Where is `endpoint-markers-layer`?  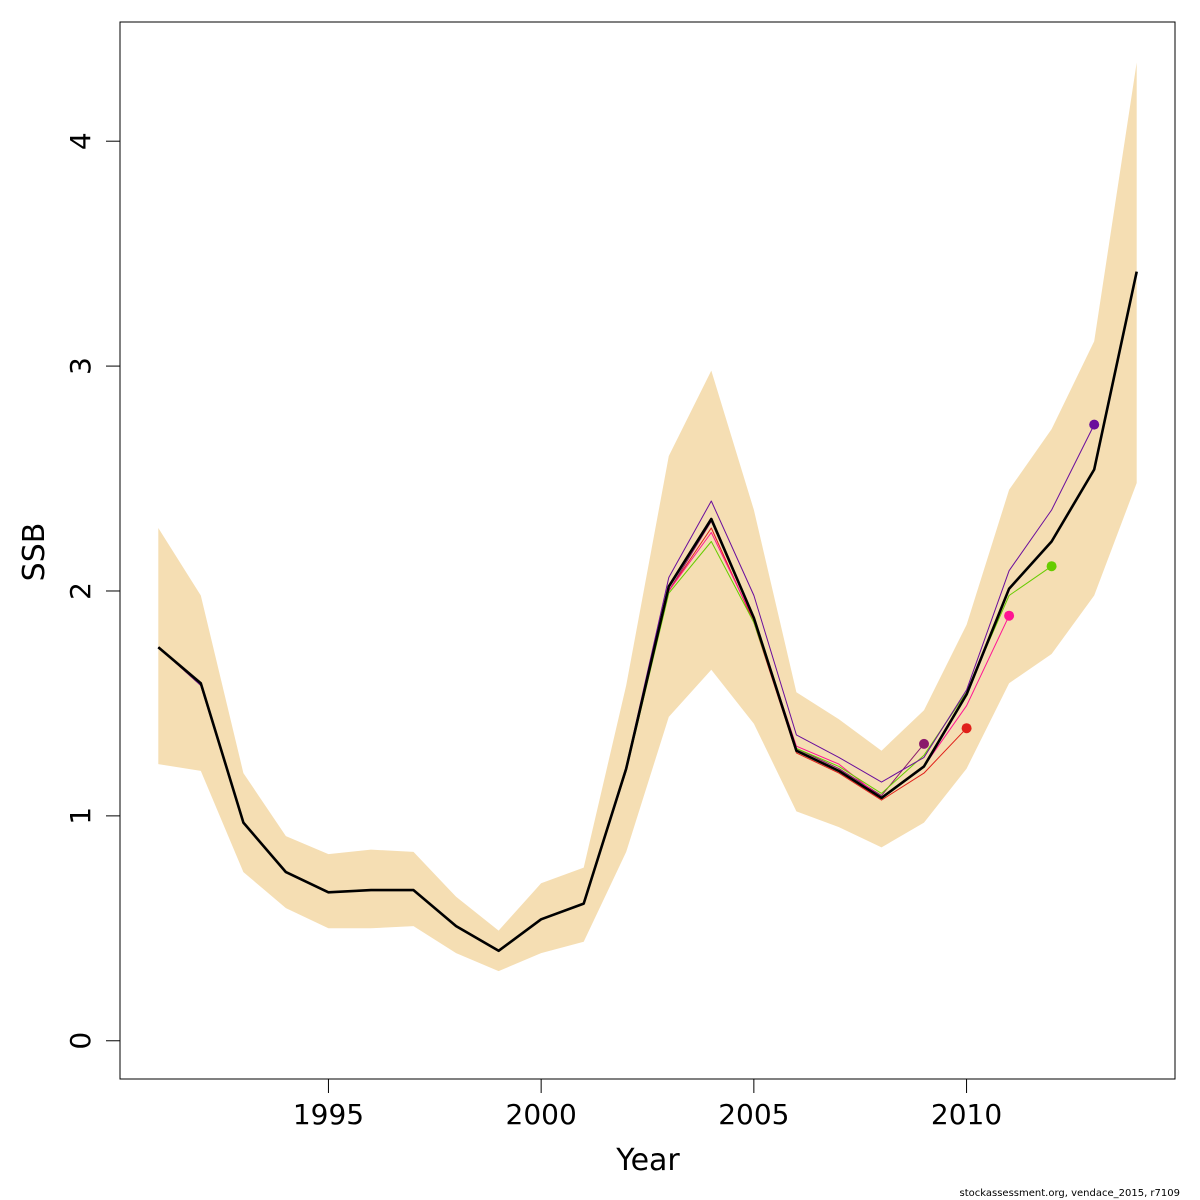 endpoint-markers-layer is located at coordinates (1009, 584).